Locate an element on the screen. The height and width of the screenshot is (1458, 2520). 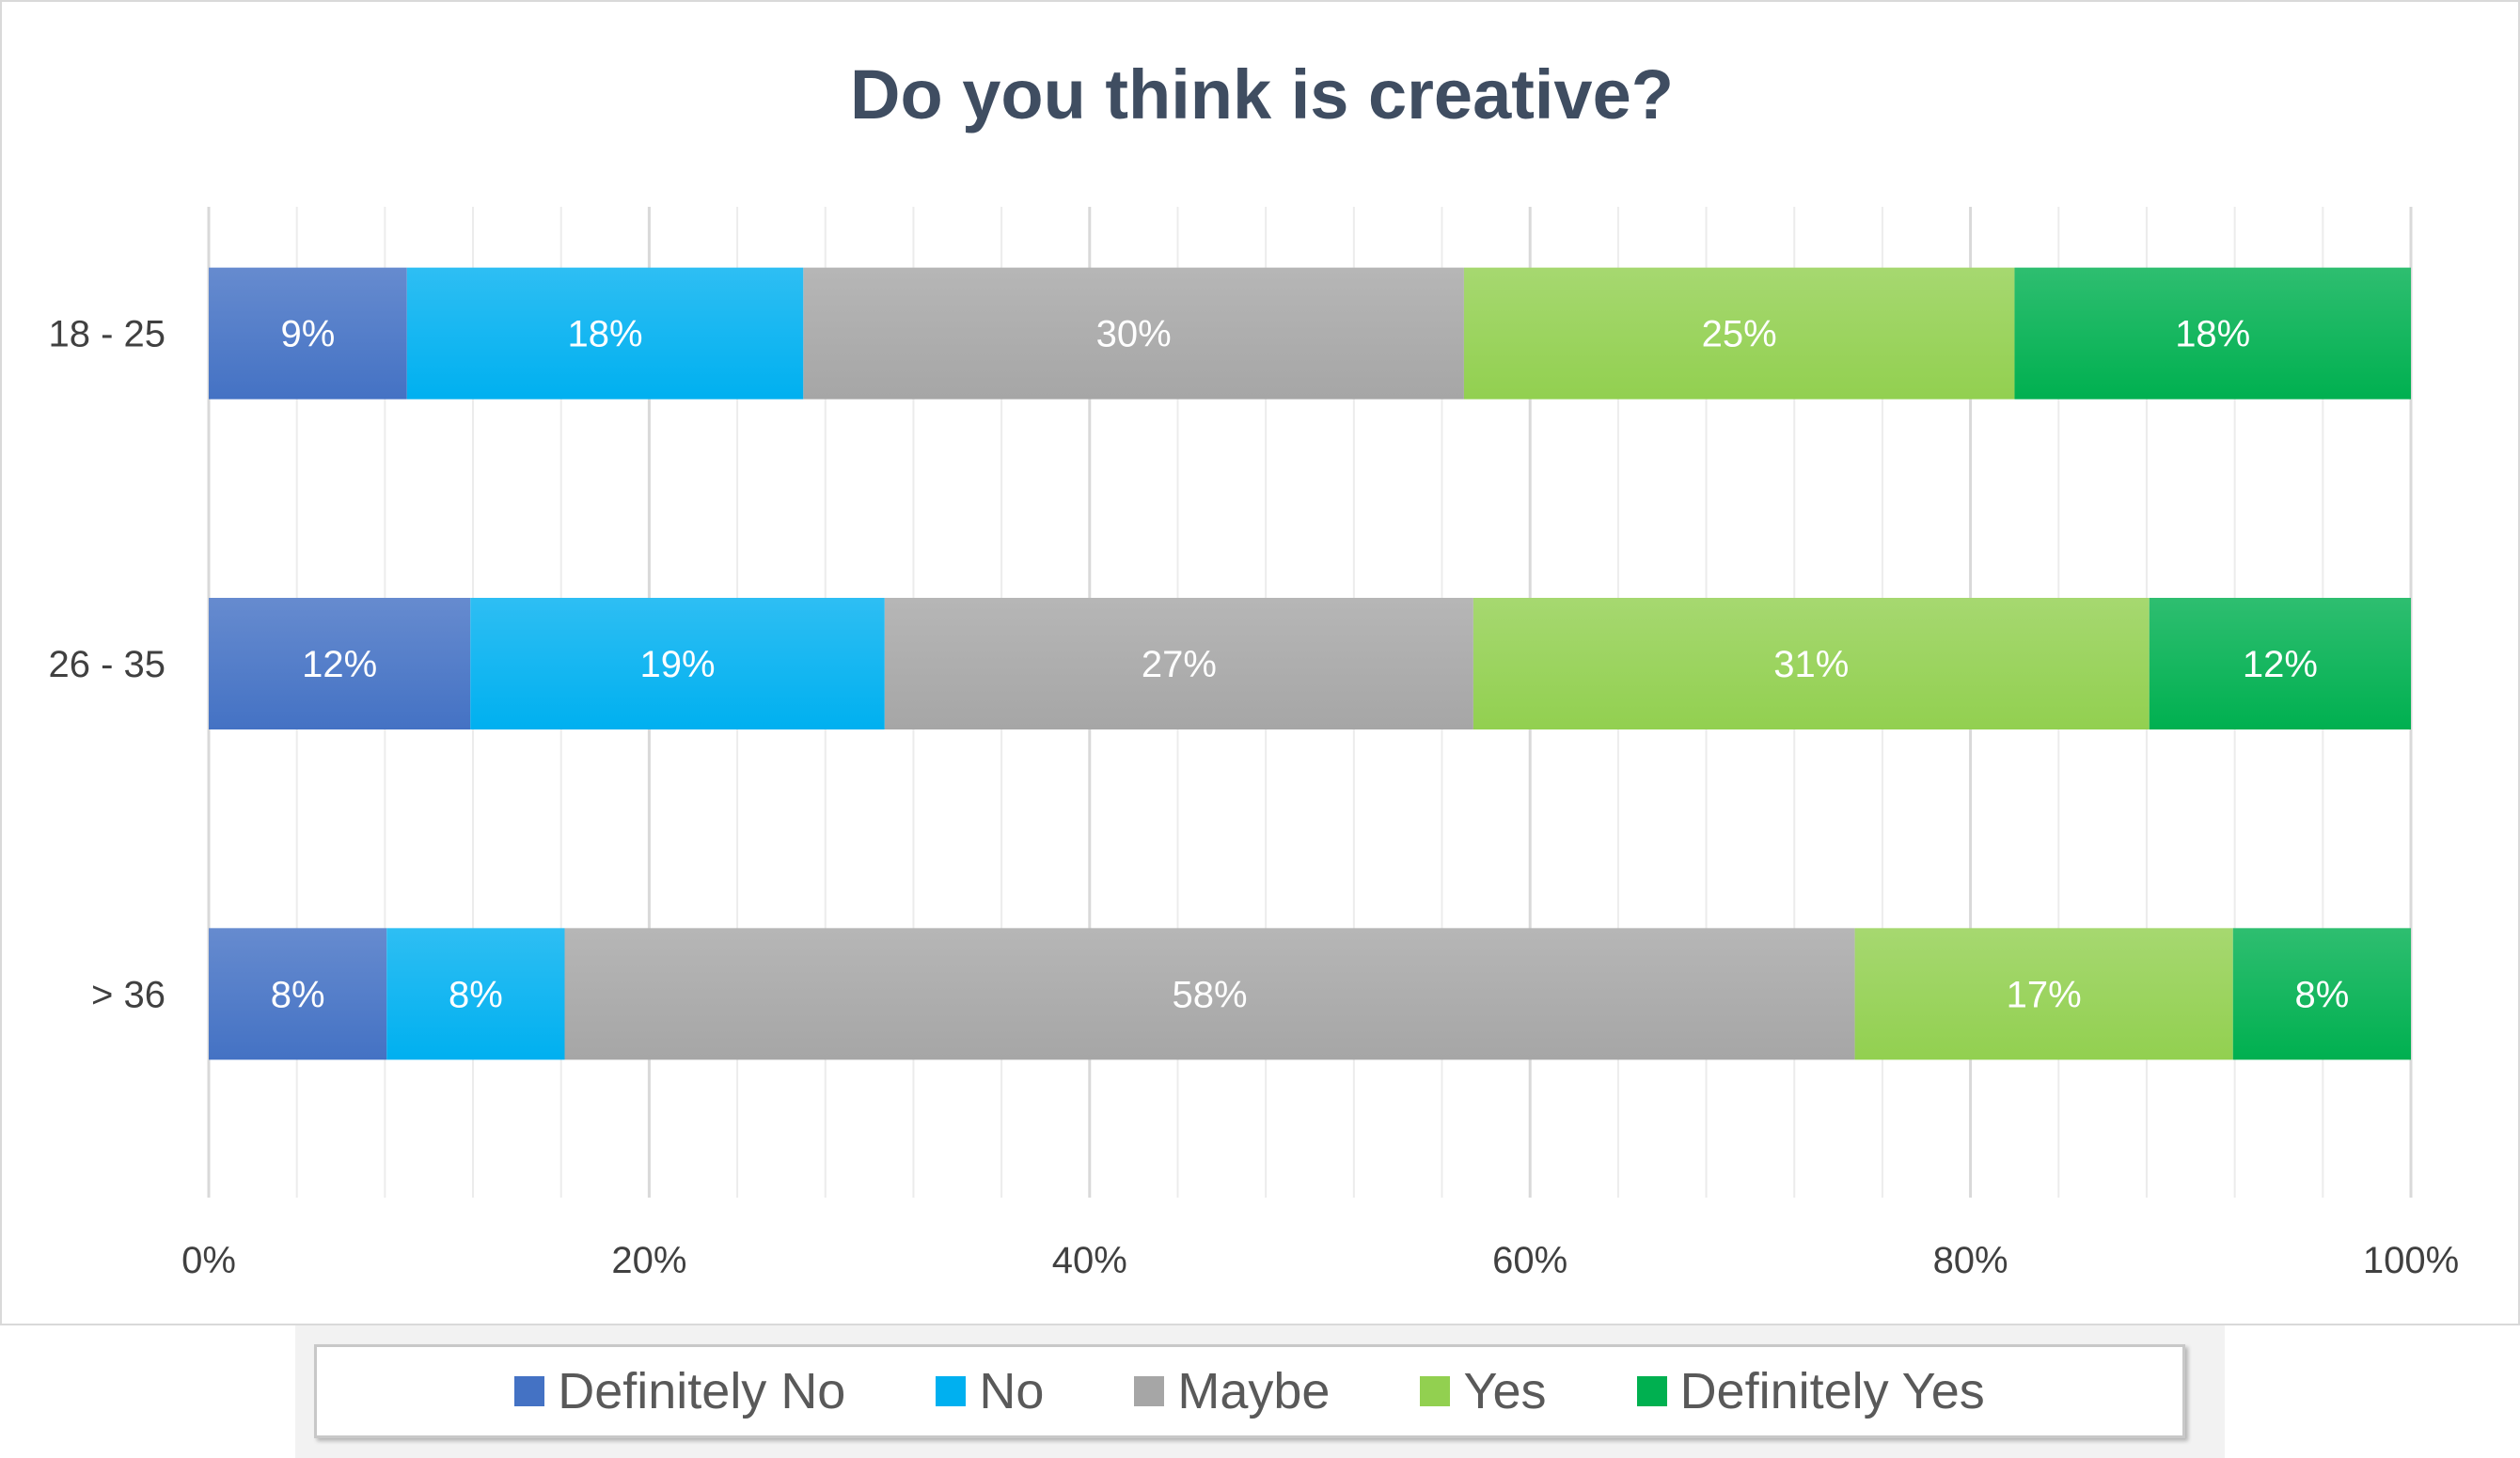
data-label: 17% is located at coordinates (2045, 994).